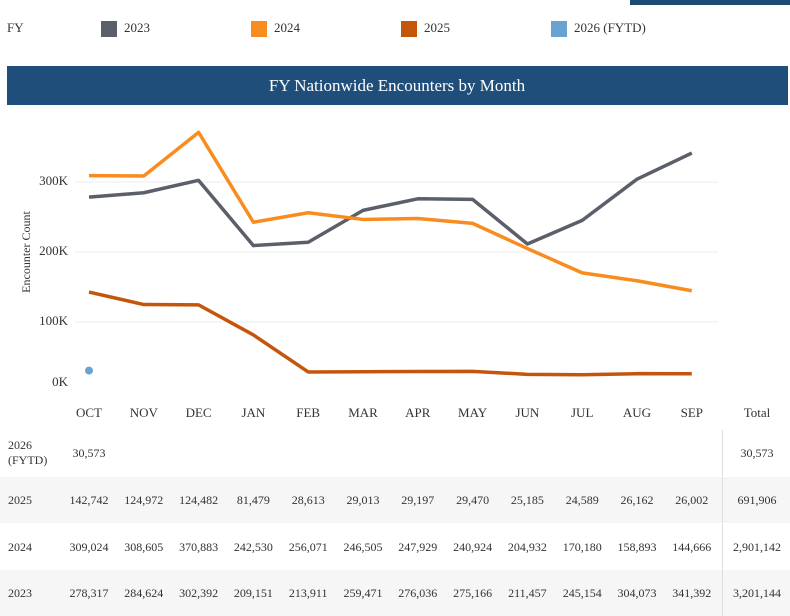 The width and height of the screenshot is (790, 616). Describe the element at coordinates (610, 27) in the screenshot. I see `legend-label: 2026 (FYTD)` at that location.